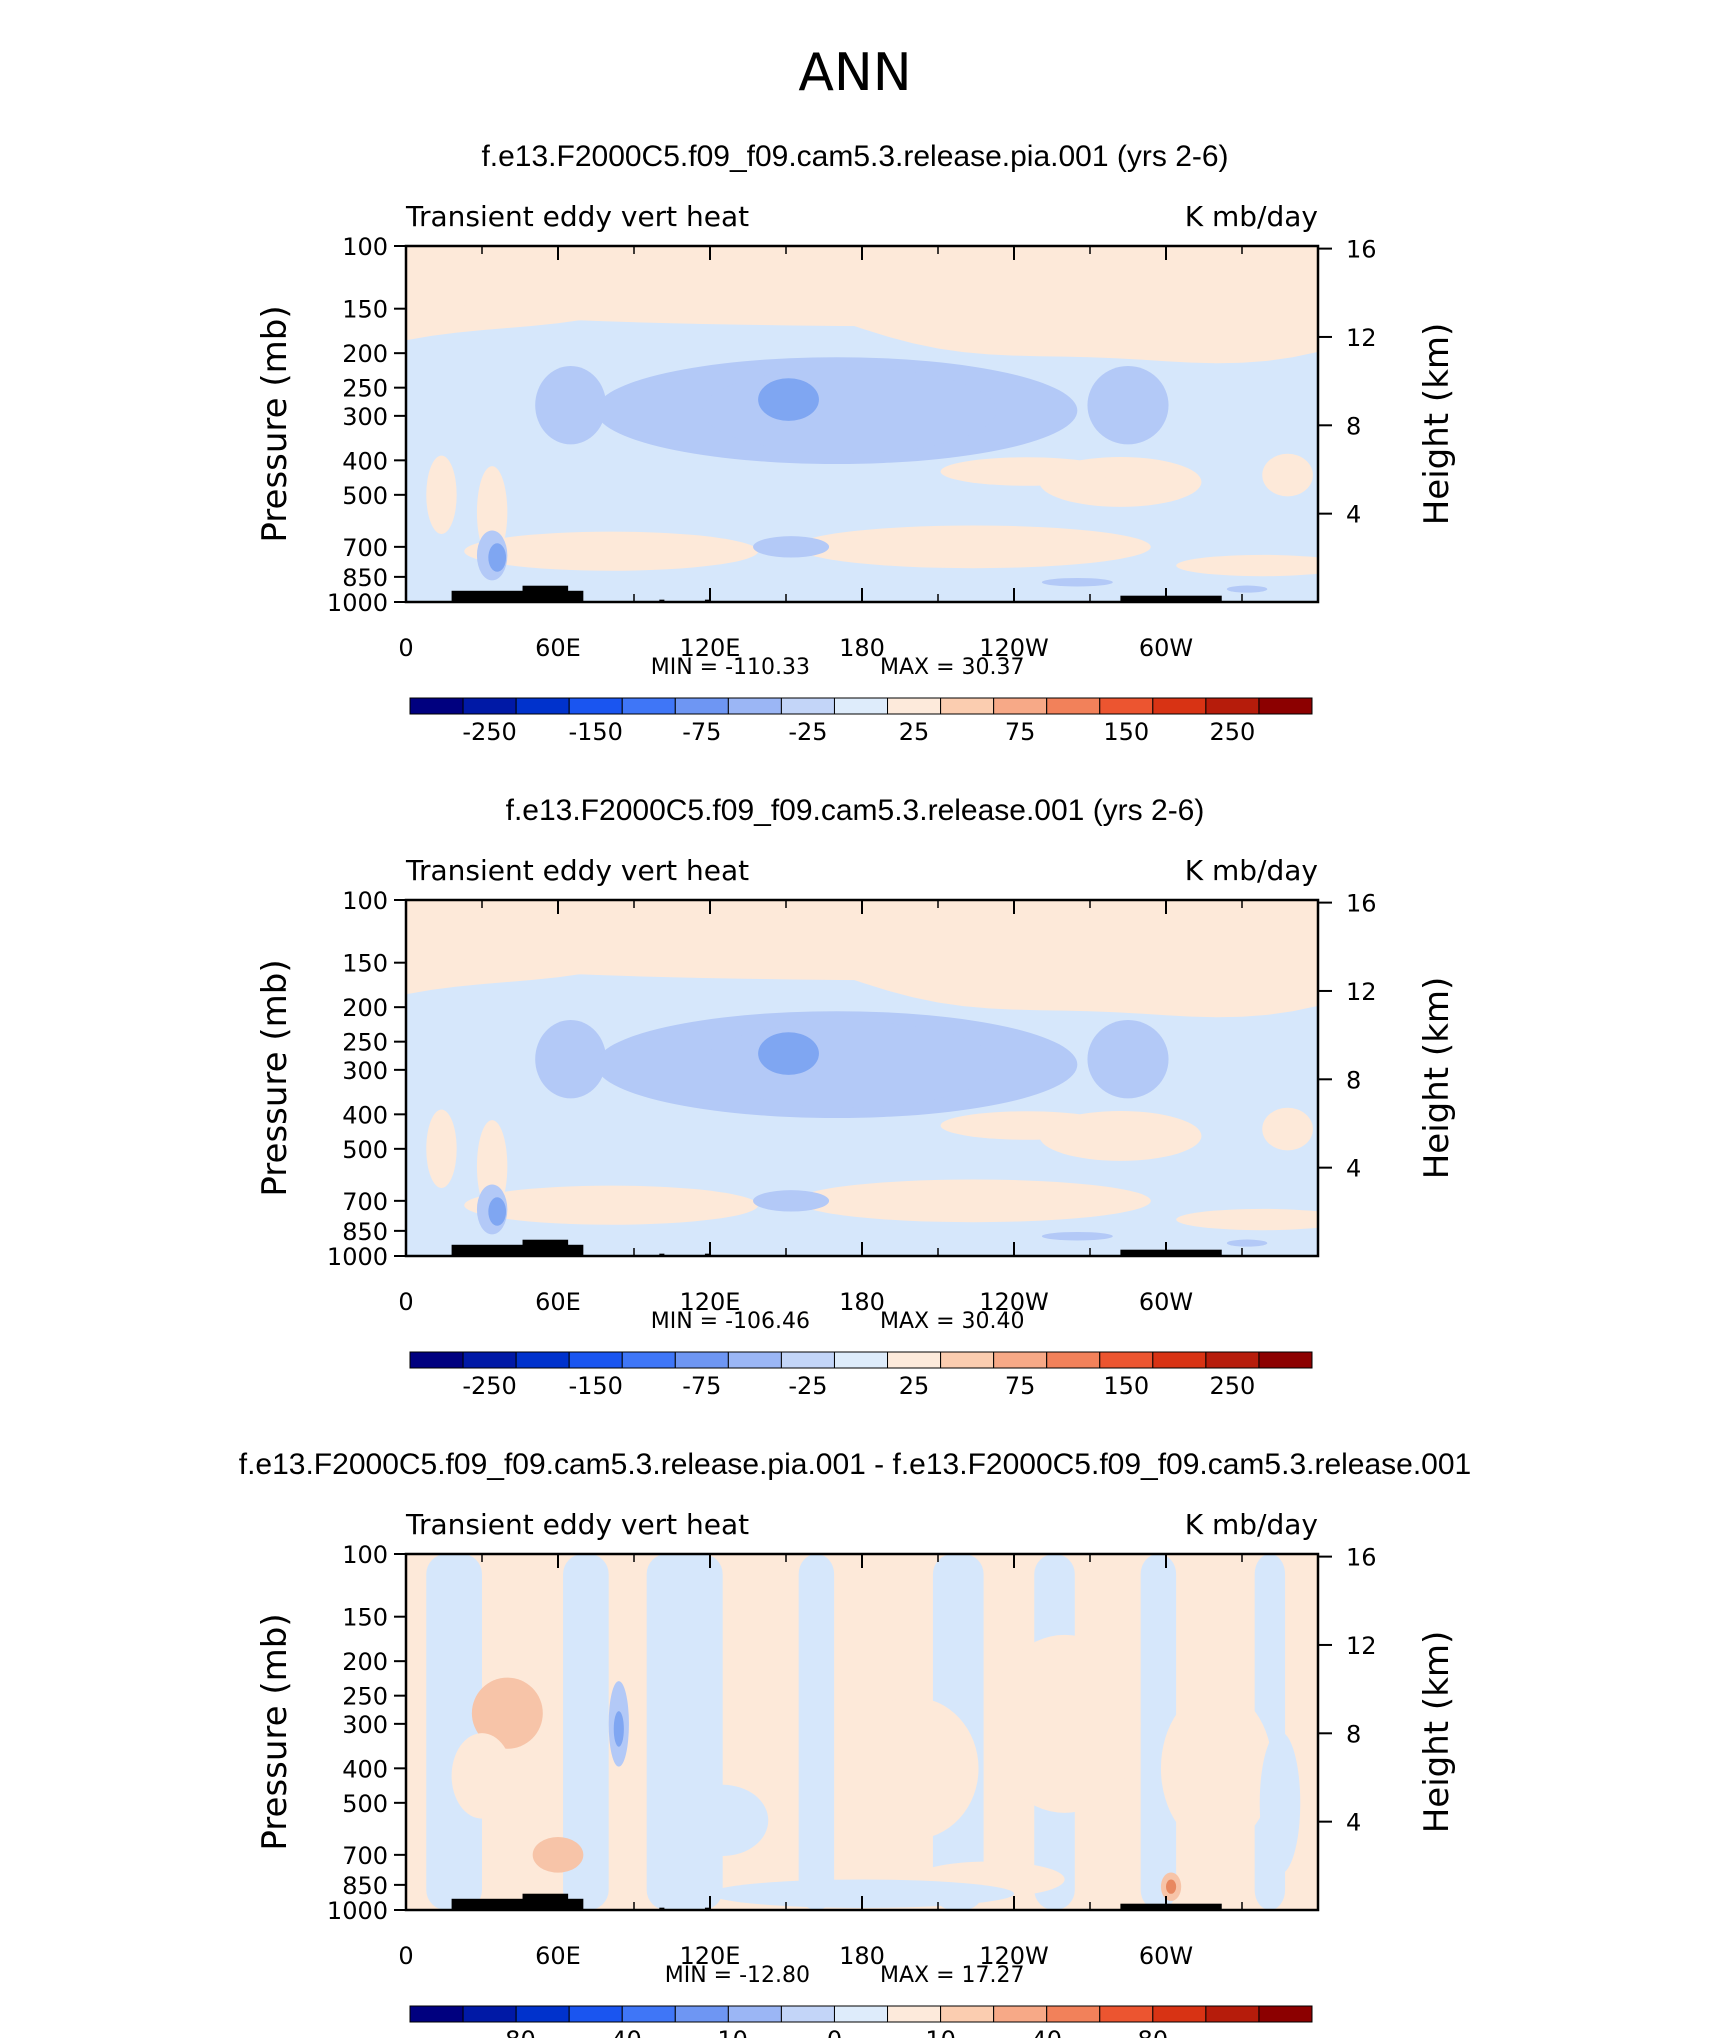 Image resolution: width=1710 pixels, height=2042 pixels. What do you see at coordinates (1361, 904) in the screenshot?
I see `y-right-tick-label: 16` at bounding box center [1361, 904].